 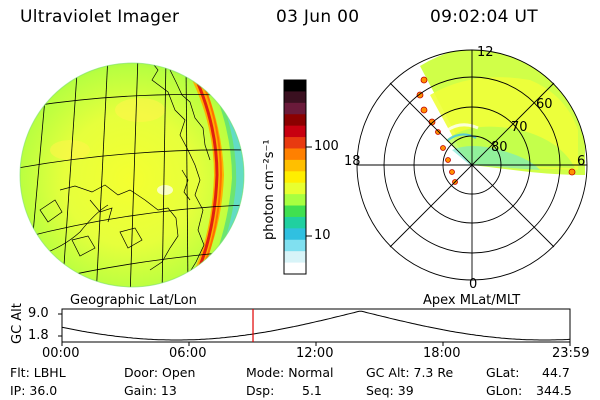 I want to click on colorbar-unit-label: photon cm⁻²s⁻¹, so click(x=269, y=189).